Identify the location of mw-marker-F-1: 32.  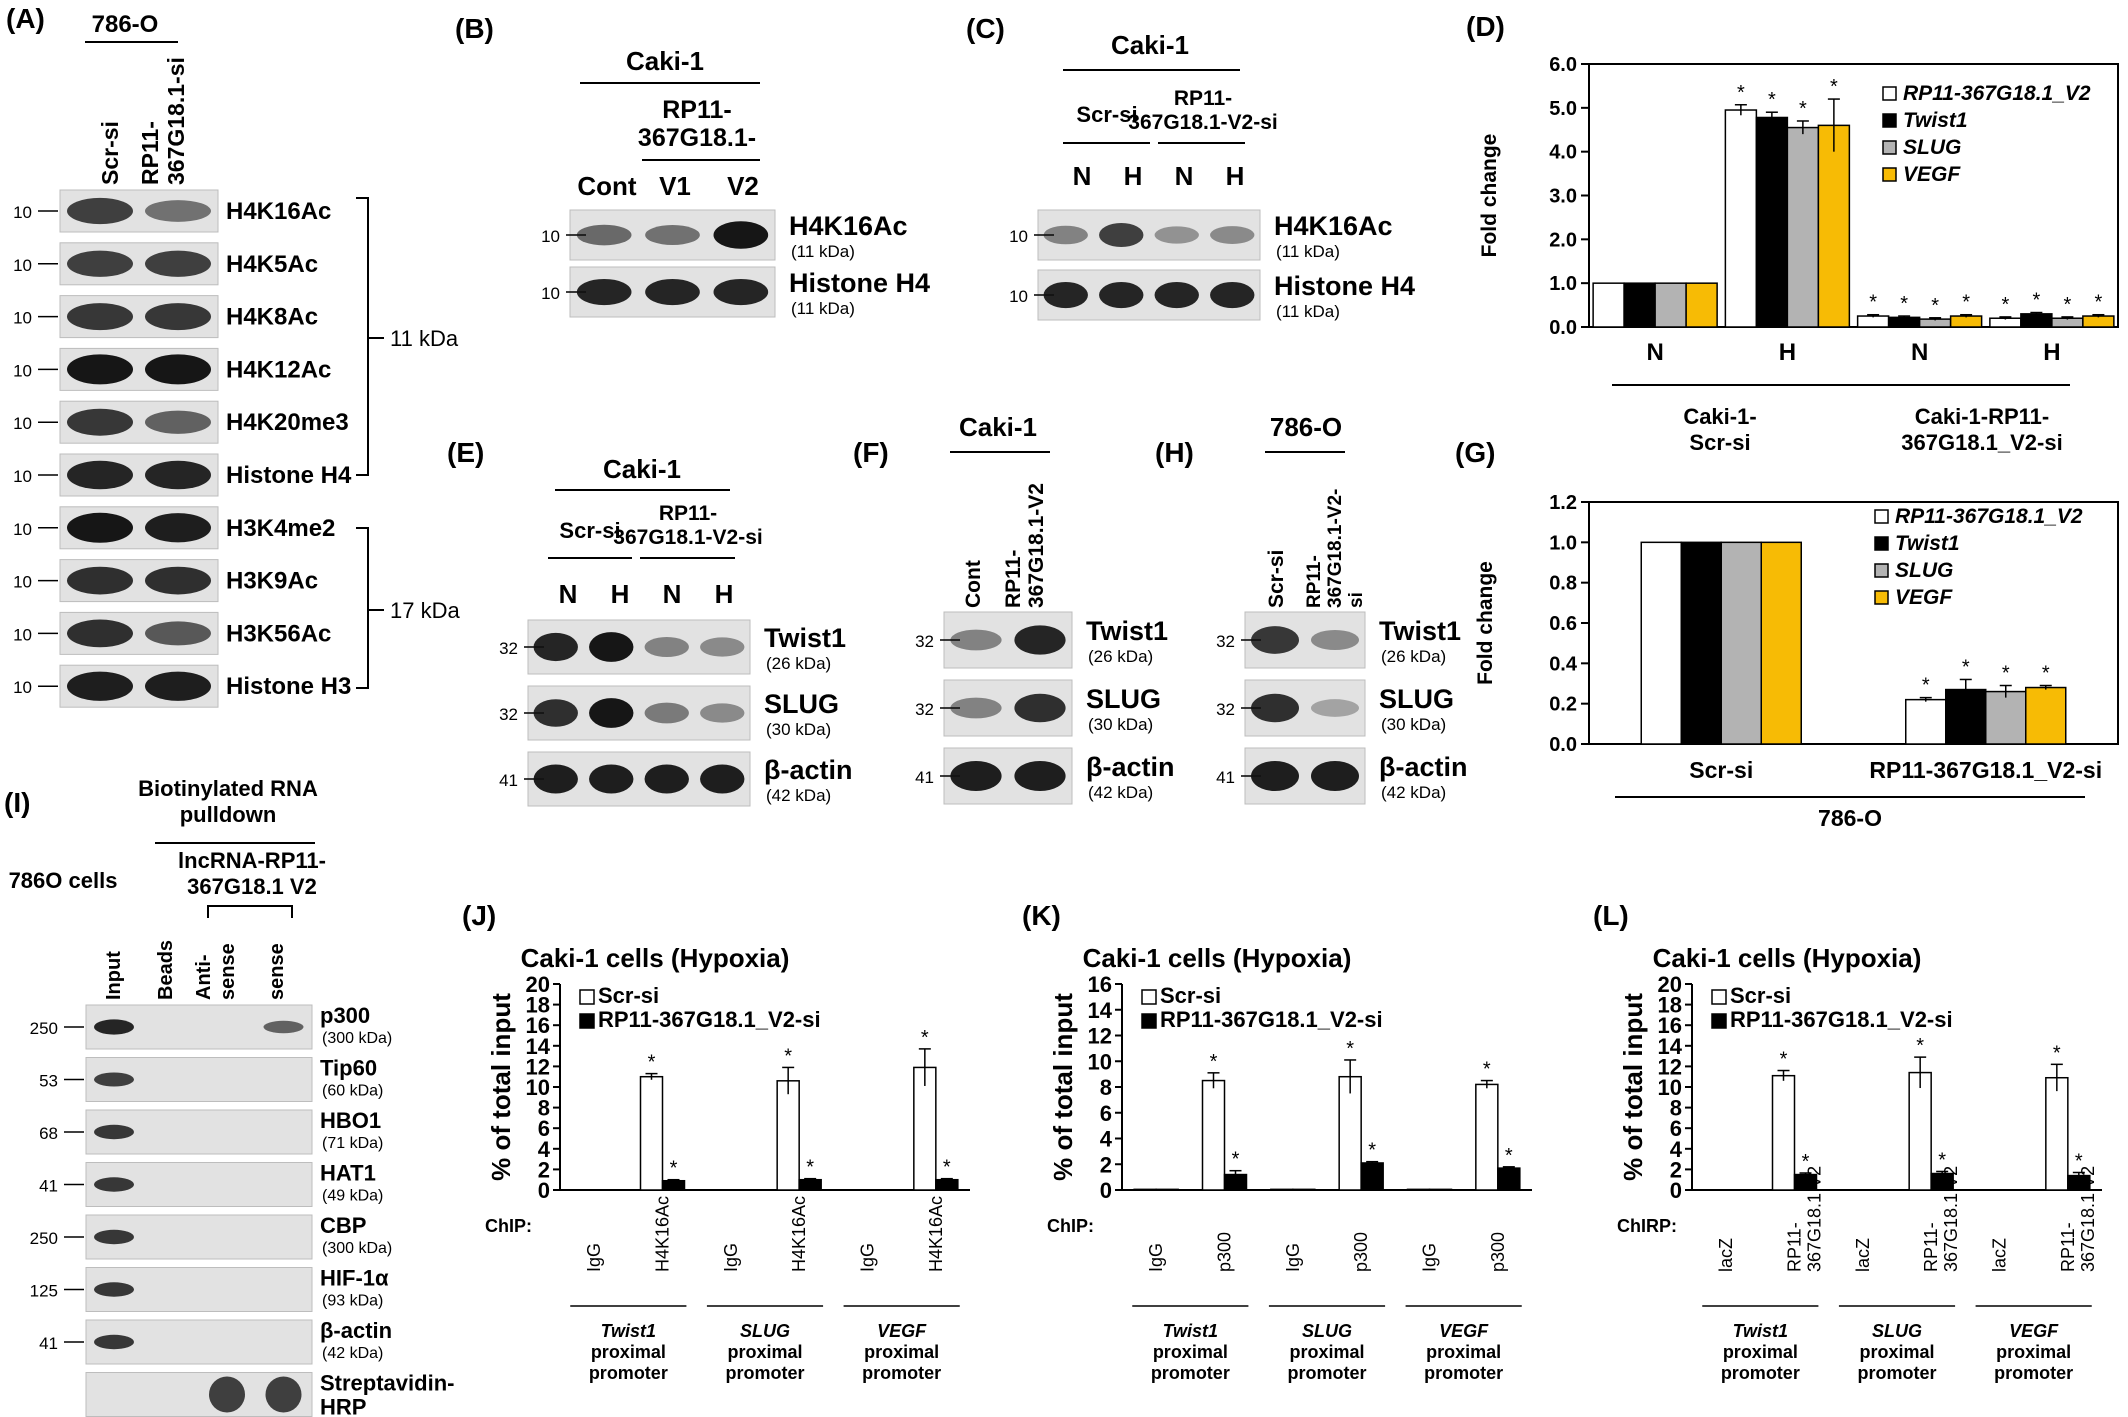
(924, 709).